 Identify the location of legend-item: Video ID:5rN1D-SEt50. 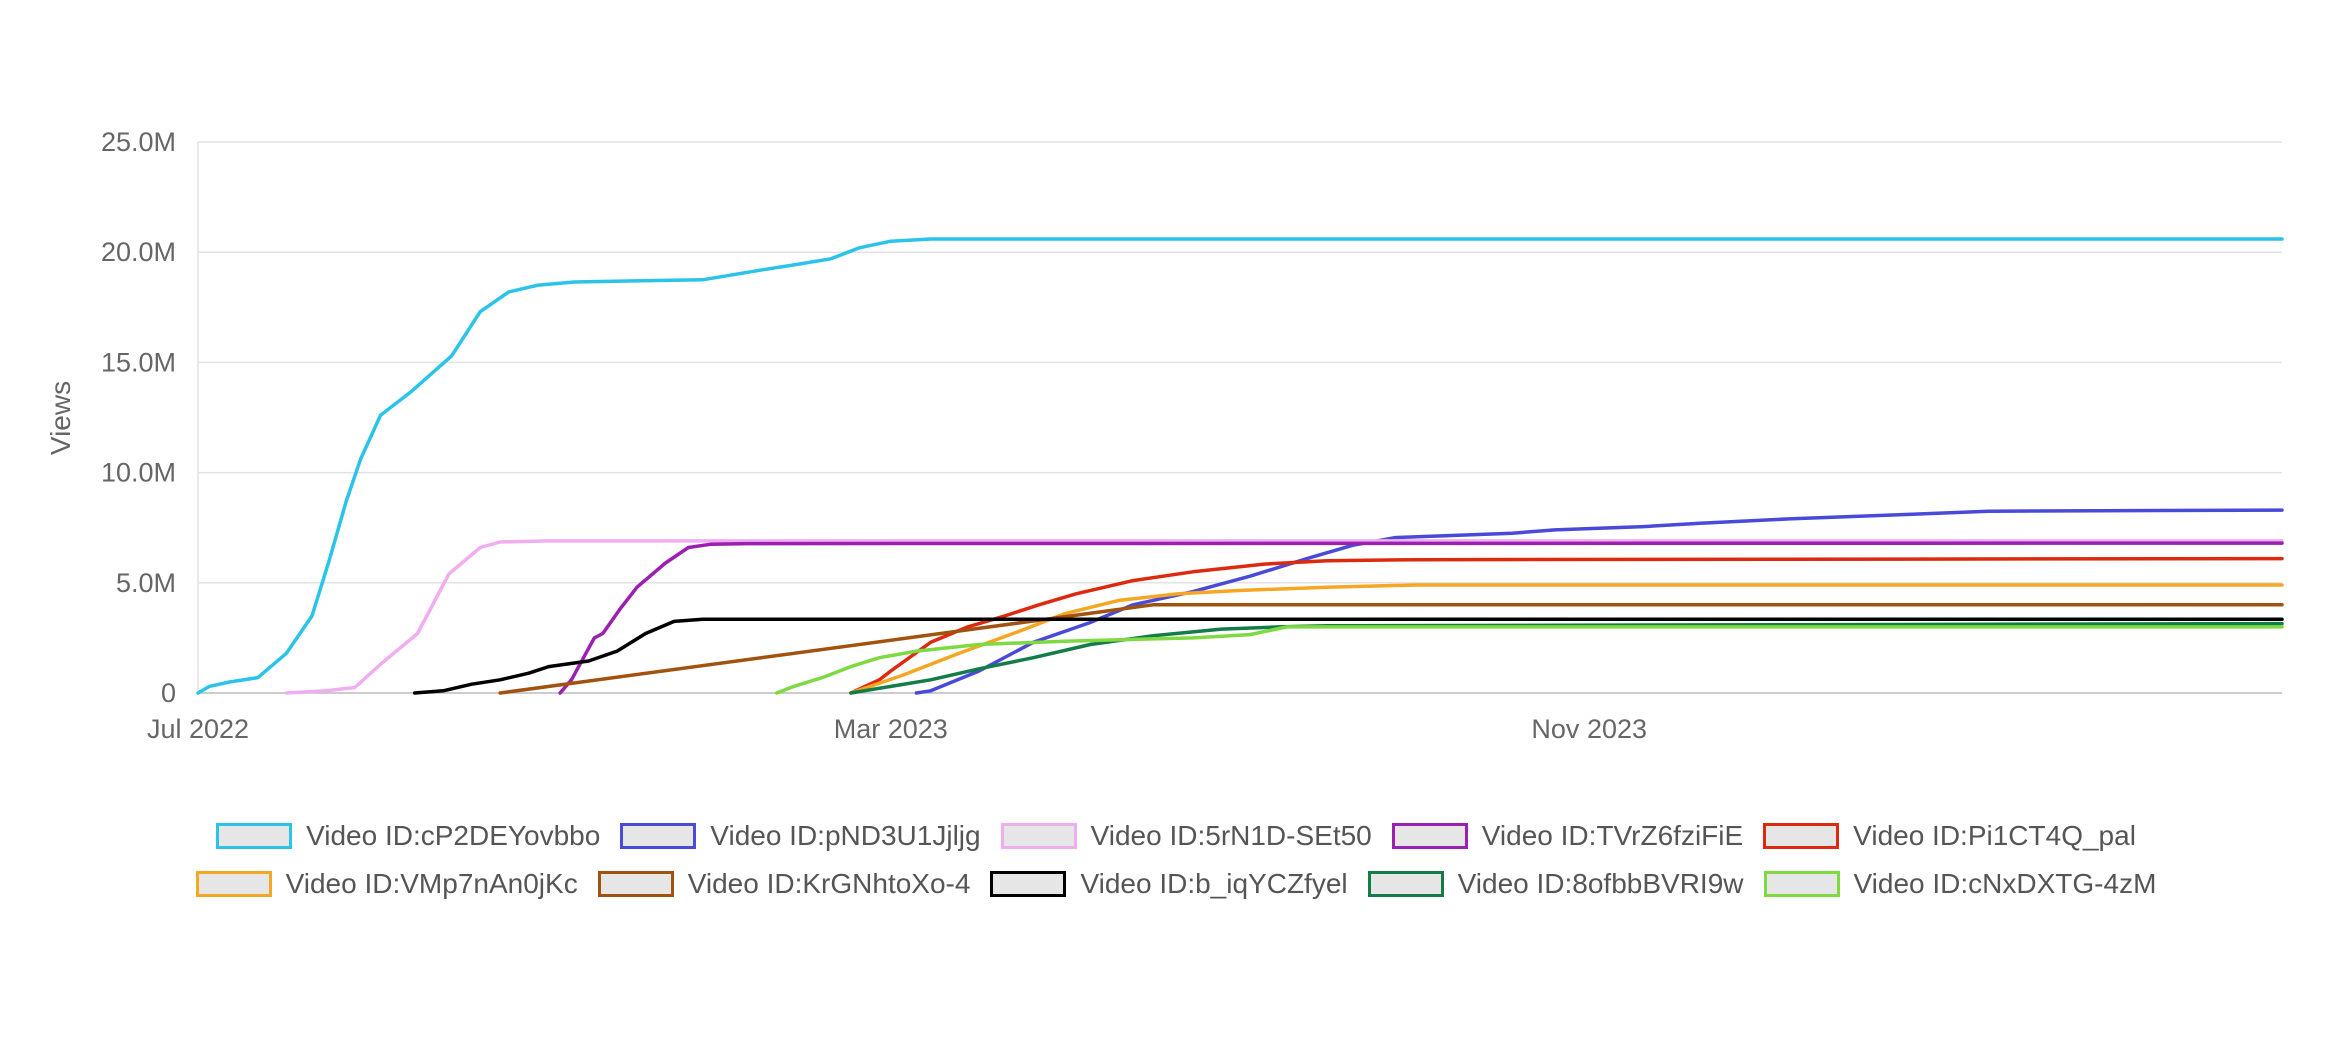
(1186, 836).